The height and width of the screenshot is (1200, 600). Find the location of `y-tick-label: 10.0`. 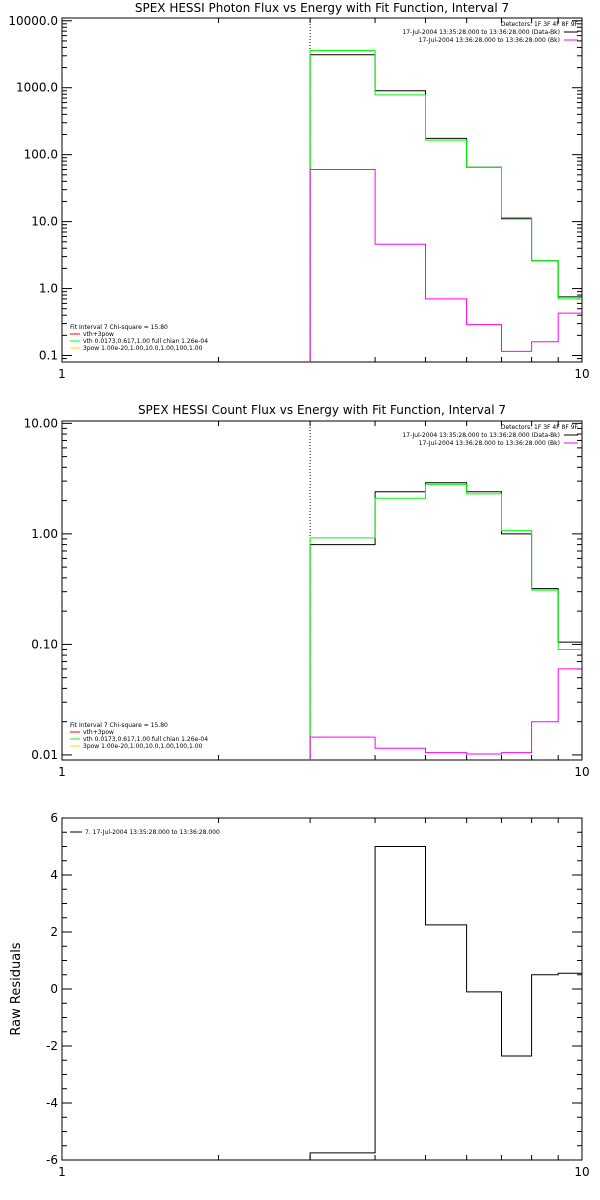

y-tick-label: 10.0 is located at coordinates (44, 222).